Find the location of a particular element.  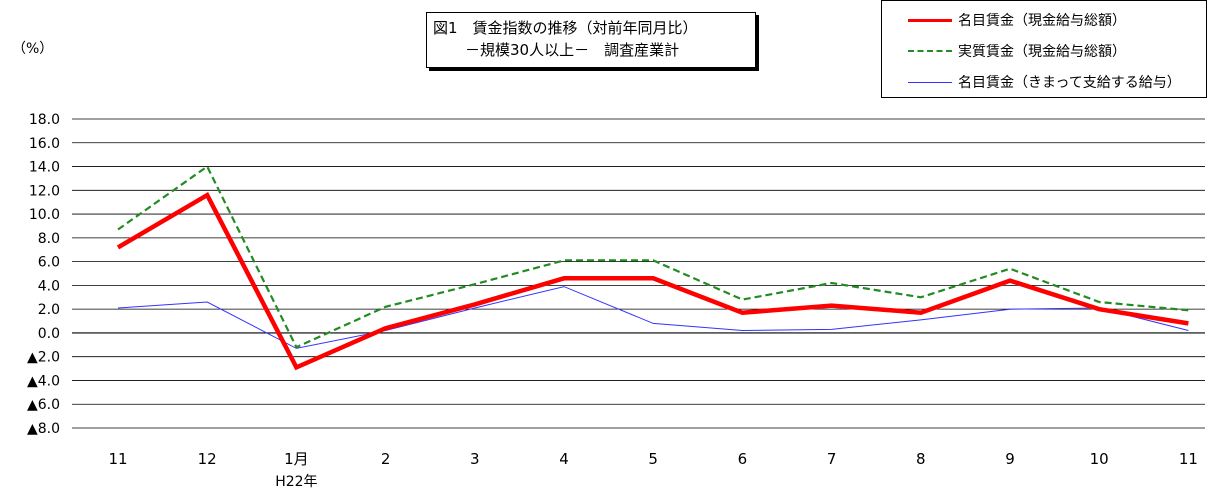

legend-item-nominal-regular: 名目賃金（きまって支給する給与） is located at coordinates (1044, 82).